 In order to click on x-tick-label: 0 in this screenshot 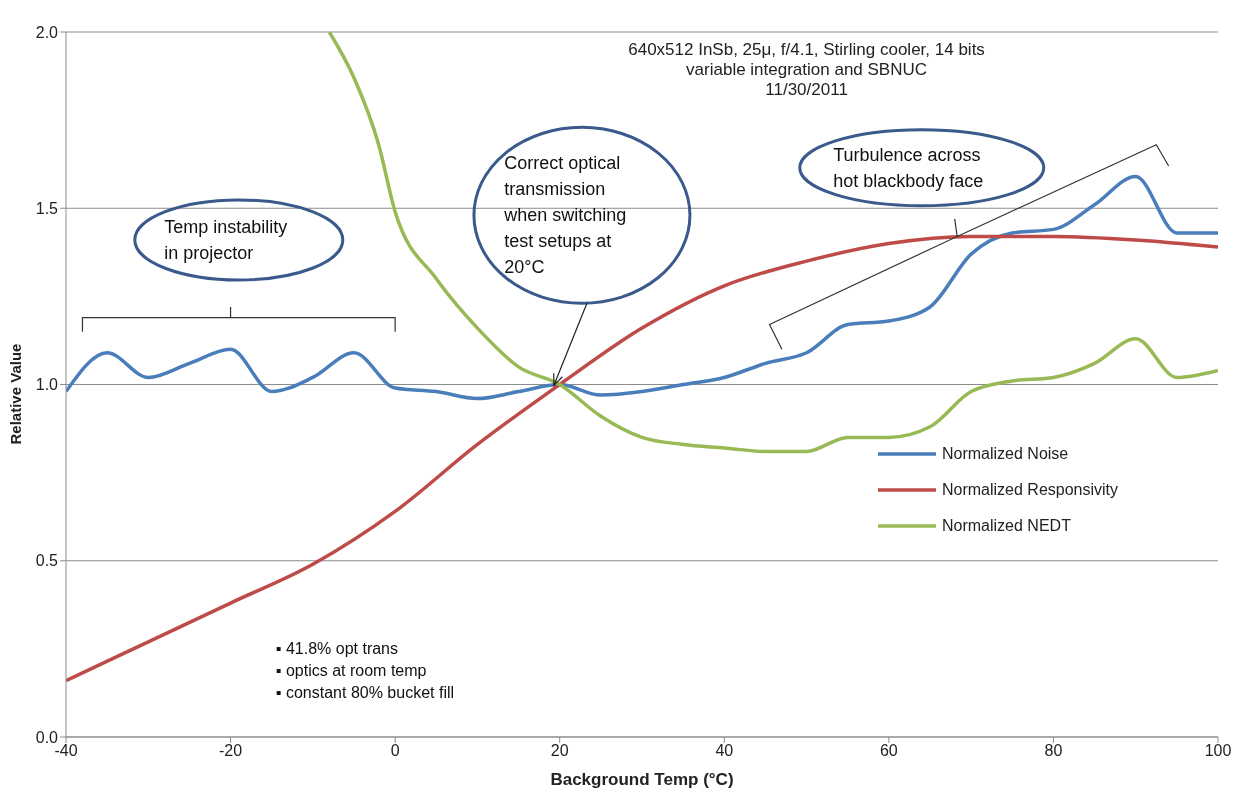, I will do `click(395, 751)`.